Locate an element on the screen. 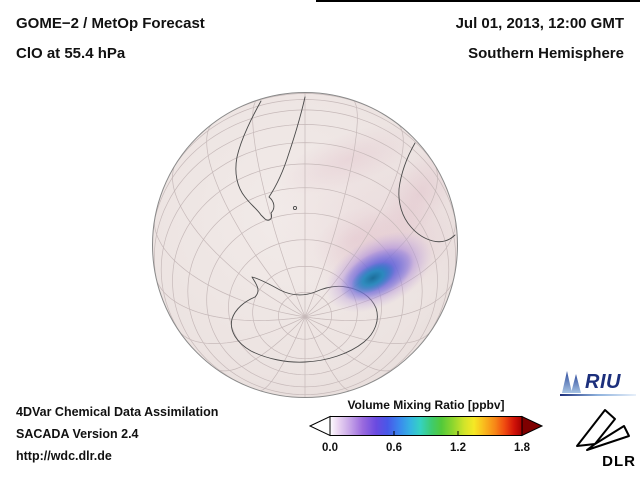 Image resolution: width=640 pixels, height=480 pixels. riu-logo: RIU is located at coordinates (598, 382).